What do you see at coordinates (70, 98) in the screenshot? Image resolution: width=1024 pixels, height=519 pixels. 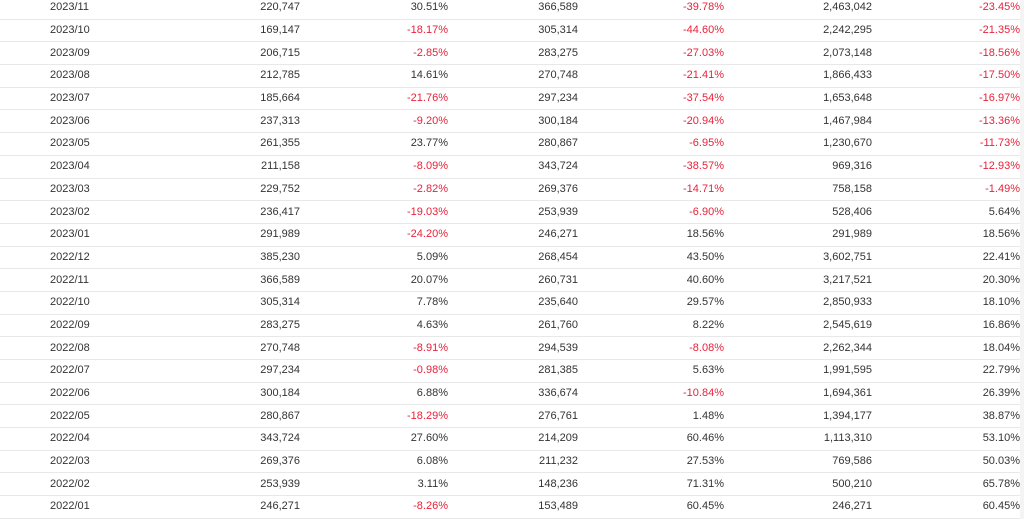 I see `month-cell: 2023/07` at bounding box center [70, 98].